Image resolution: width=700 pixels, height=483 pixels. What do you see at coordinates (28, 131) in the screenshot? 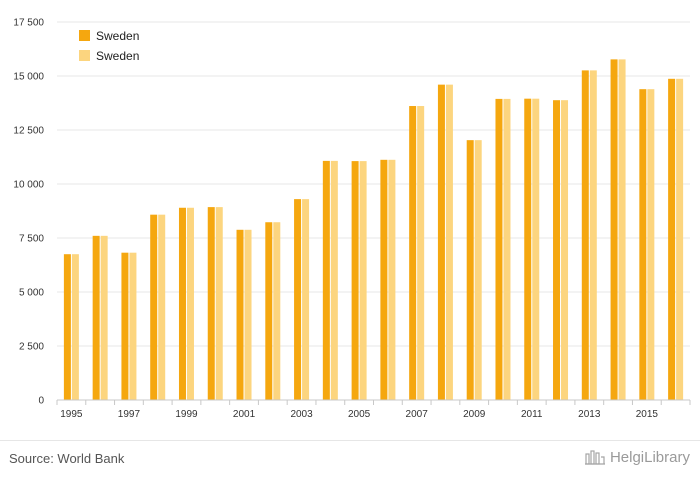
I see `y-tick-label: 12 500` at bounding box center [28, 131].